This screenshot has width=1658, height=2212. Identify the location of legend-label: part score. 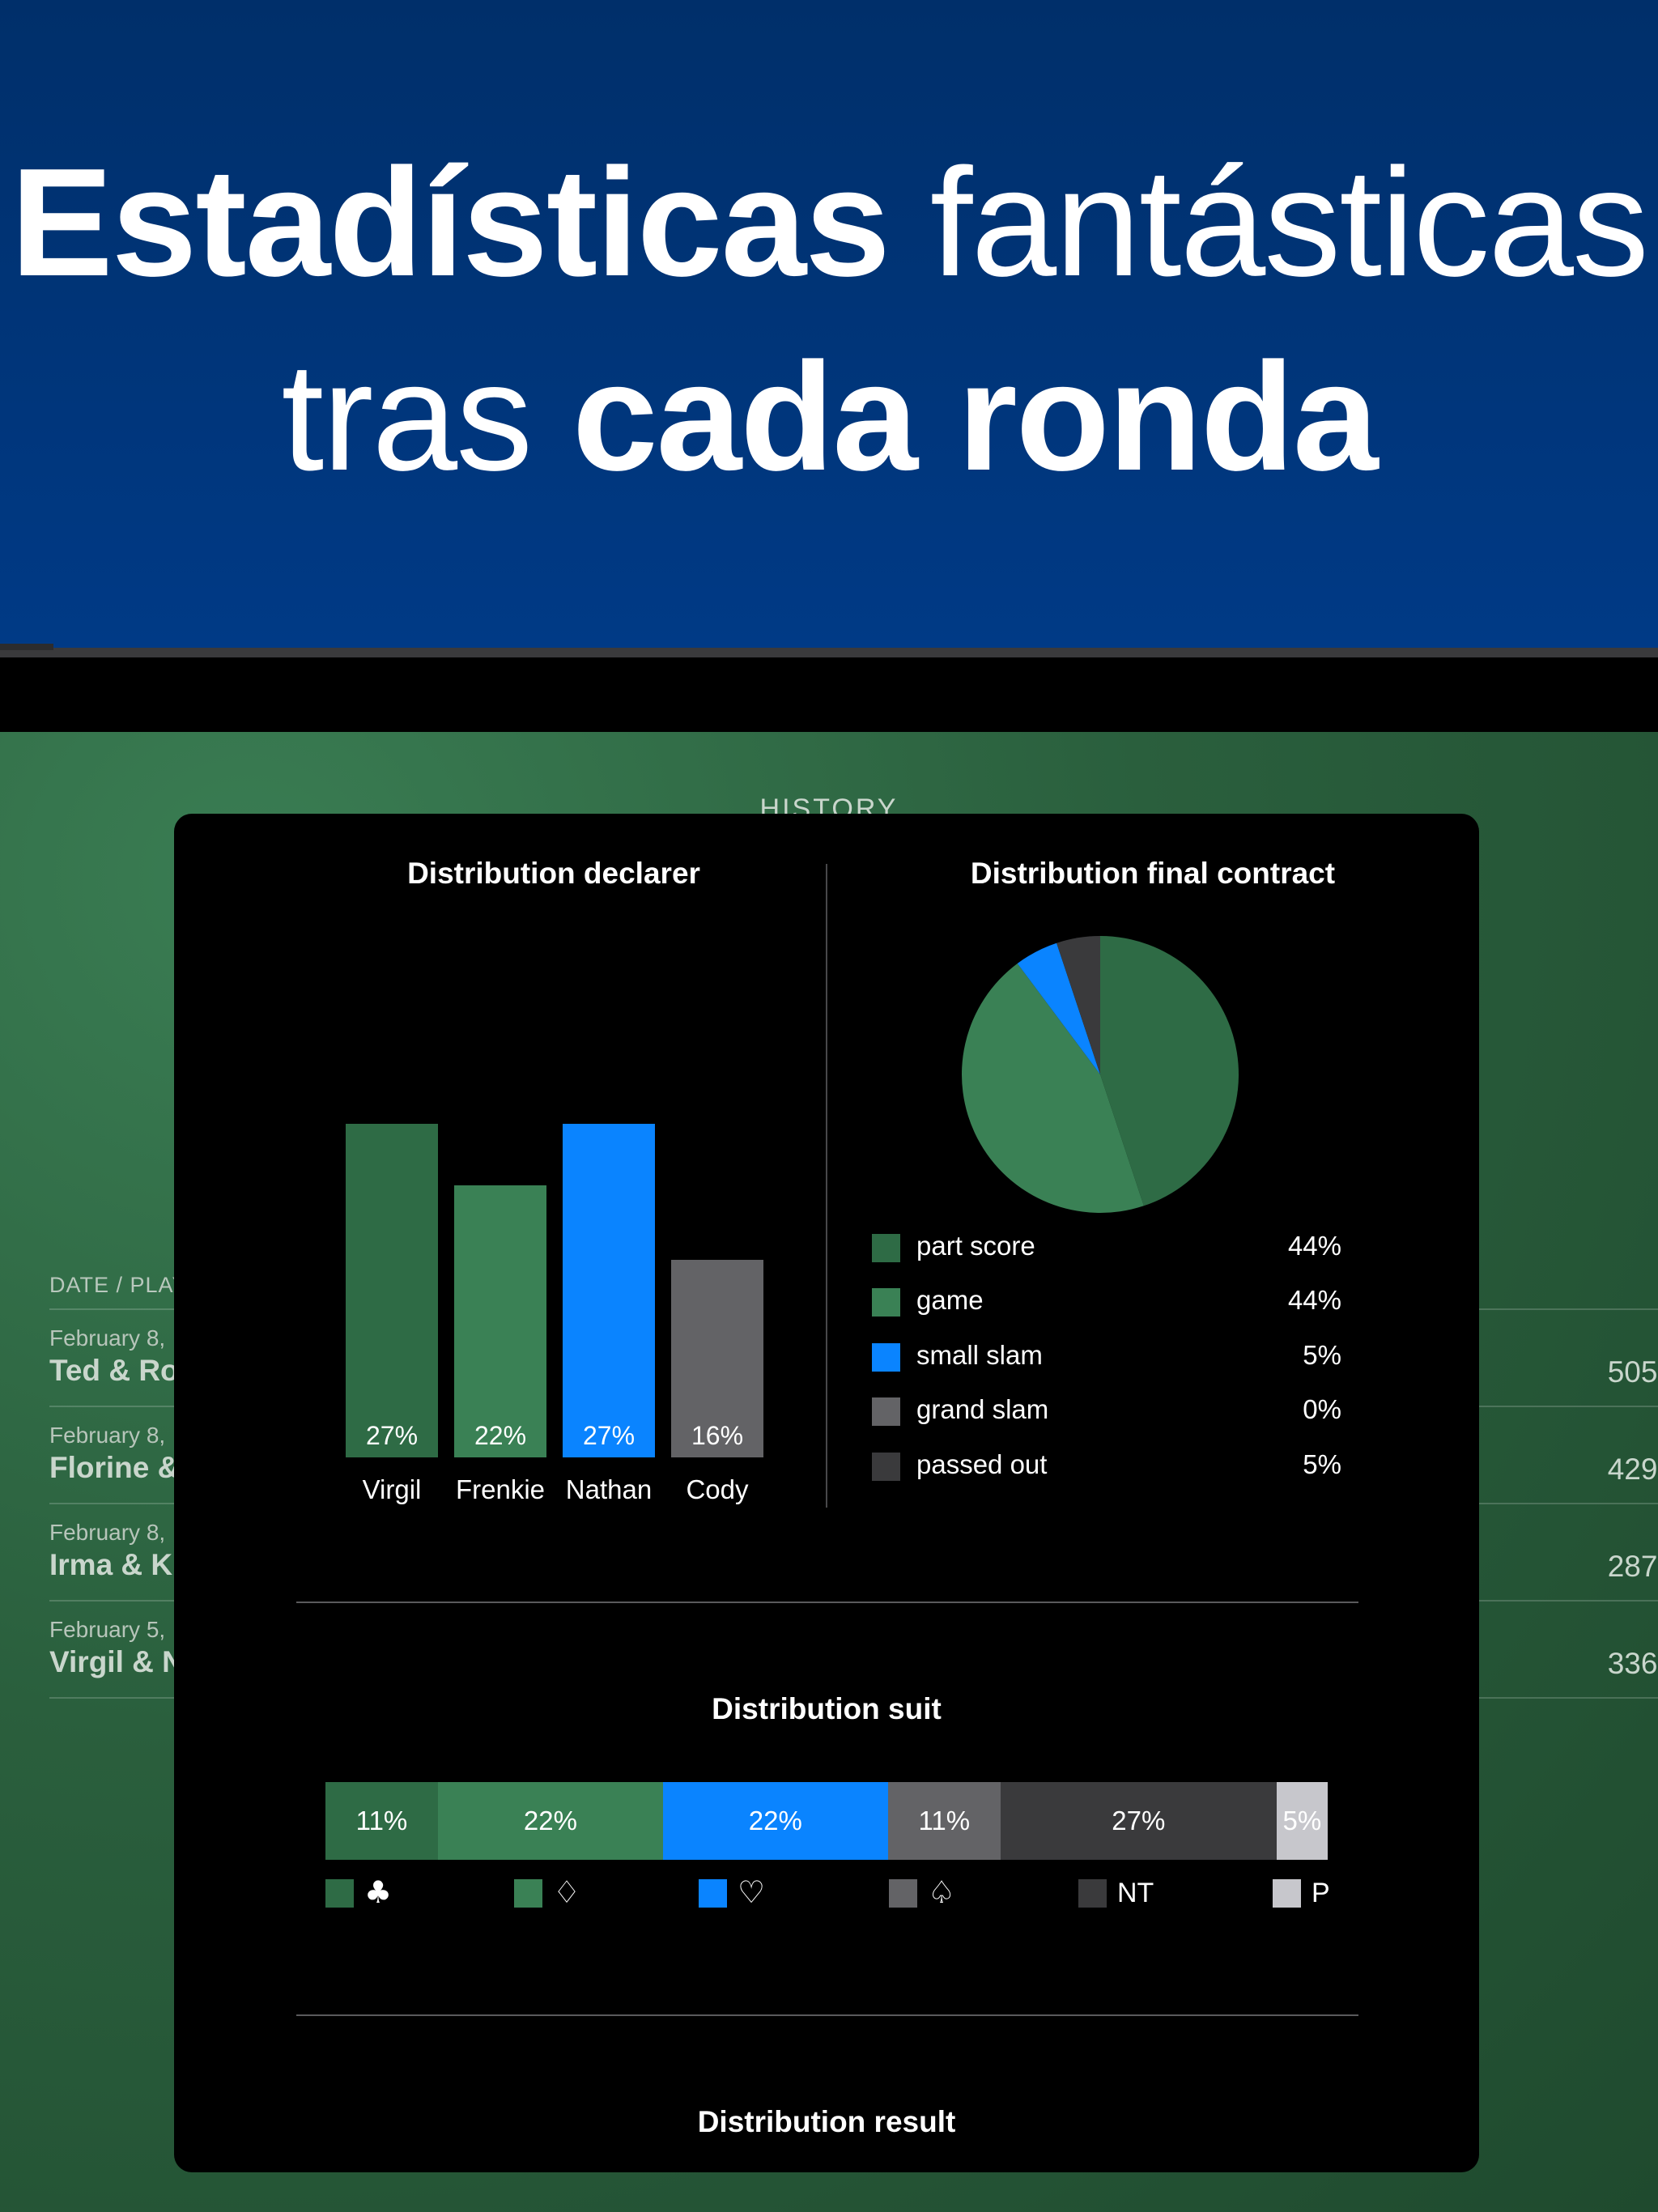
(975, 1246).